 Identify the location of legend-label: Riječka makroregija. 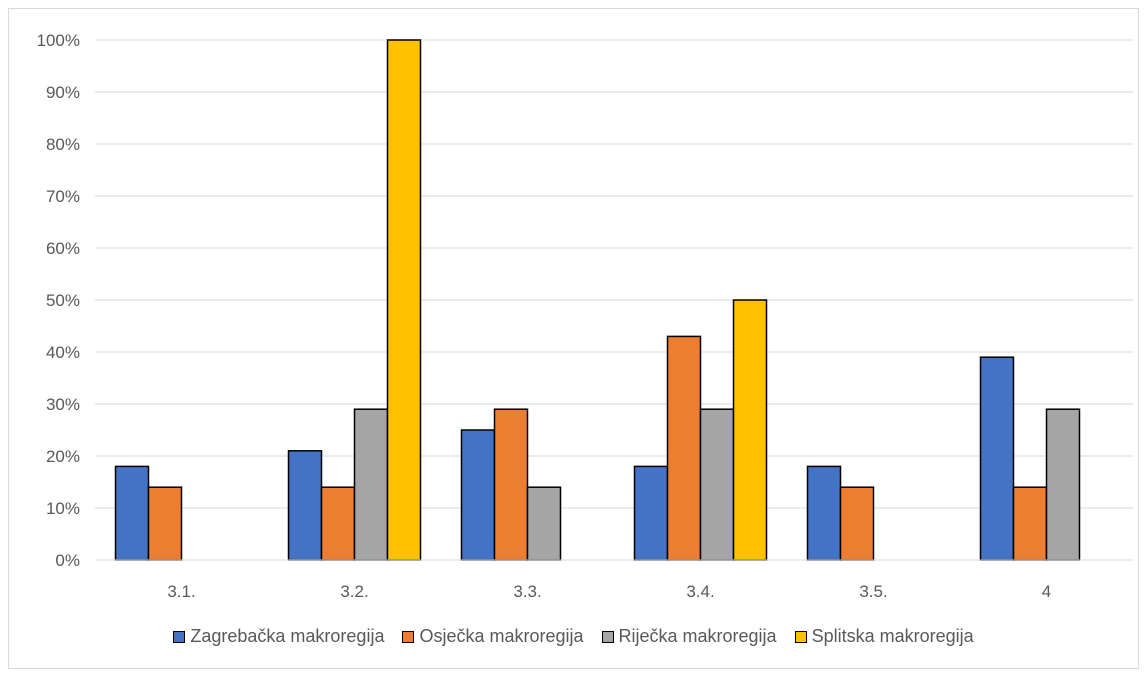
(697, 636).